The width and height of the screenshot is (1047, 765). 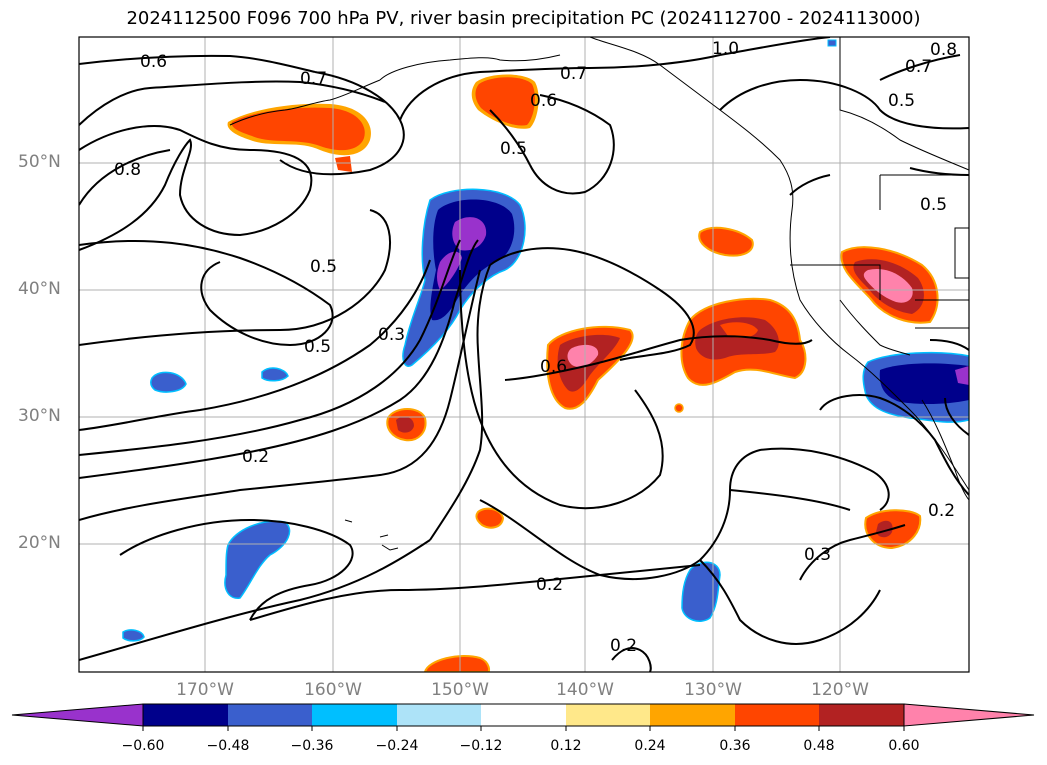 I want to click on colorbar-tick-label: −0.60, so click(x=143, y=746).